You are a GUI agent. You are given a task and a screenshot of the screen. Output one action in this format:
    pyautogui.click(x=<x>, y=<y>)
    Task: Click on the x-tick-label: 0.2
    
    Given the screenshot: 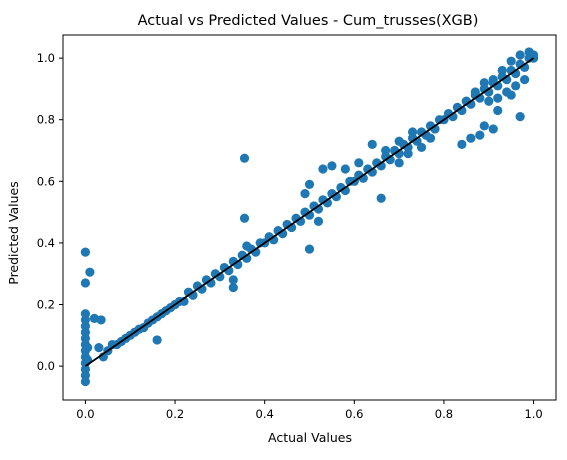 What is the action you would take?
    pyautogui.click(x=175, y=414)
    